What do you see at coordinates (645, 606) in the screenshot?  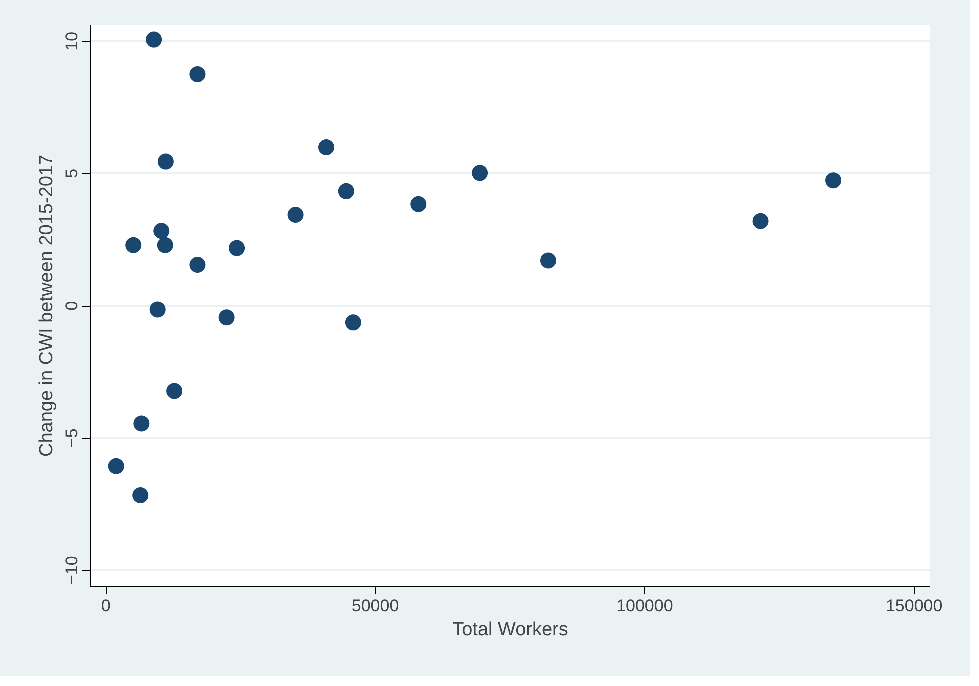 I see `x-tick-label: 100000` at bounding box center [645, 606].